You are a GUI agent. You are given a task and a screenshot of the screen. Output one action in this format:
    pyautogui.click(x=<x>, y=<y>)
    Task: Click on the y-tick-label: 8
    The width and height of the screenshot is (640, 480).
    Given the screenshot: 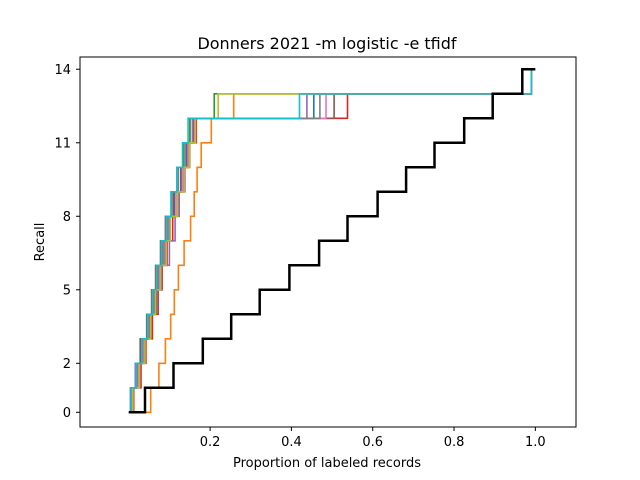 What is the action you would take?
    pyautogui.click(x=67, y=217)
    